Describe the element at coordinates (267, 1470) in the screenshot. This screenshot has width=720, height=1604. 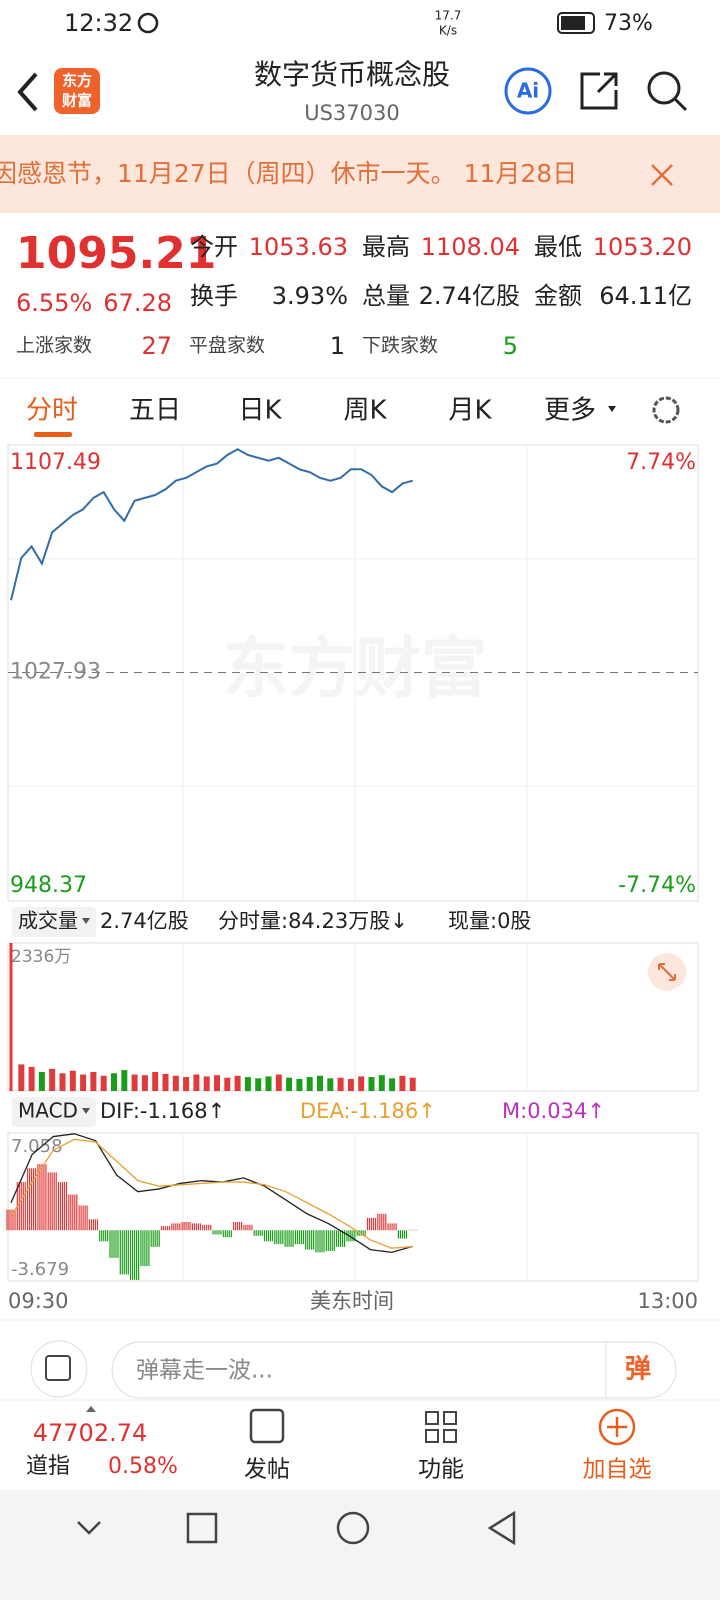
I see `nav-post: 发帖` at that location.